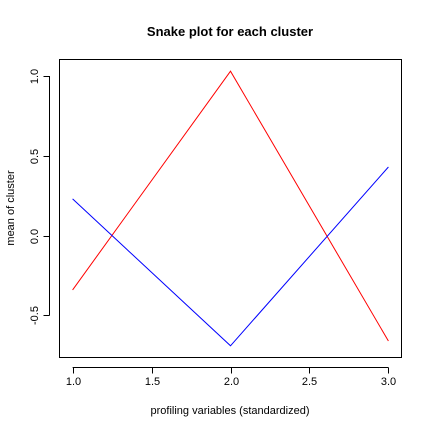 Image resolution: width=432 pixels, height=432 pixels. Describe the element at coordinates (73, 382) in the screenshot. I see `x-tick-label: 1.0` at that location.